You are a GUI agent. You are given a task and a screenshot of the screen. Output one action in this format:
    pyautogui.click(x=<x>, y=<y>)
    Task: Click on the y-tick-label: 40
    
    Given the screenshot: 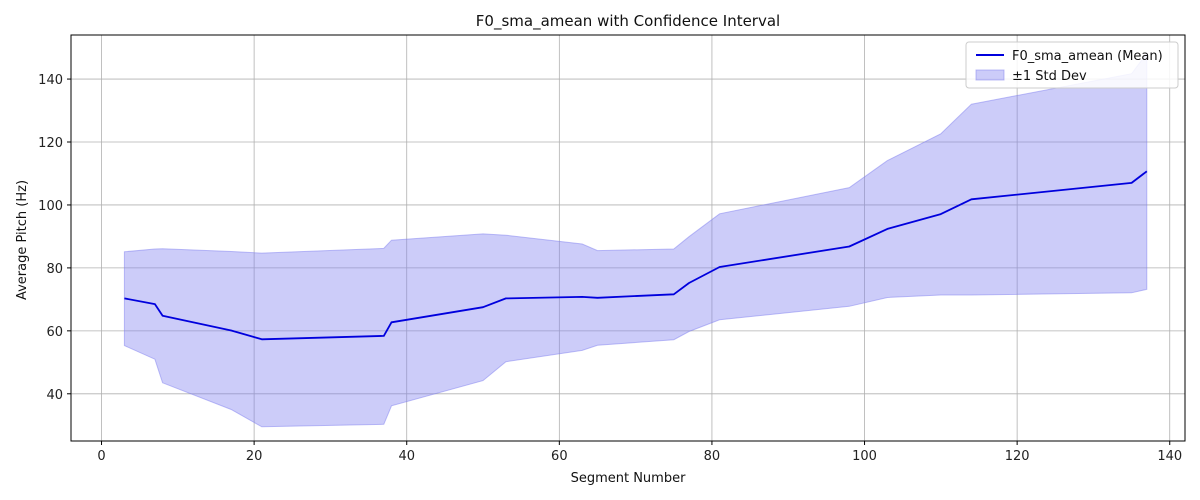 What is the action you would take?
    pyautogui.click(x=54, y=395)
    